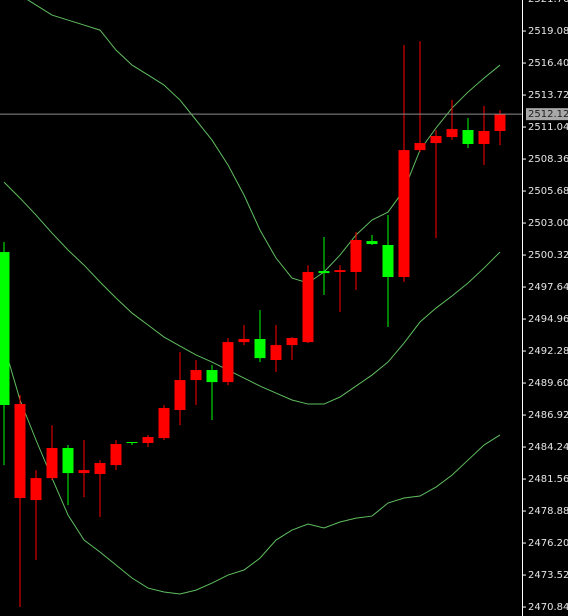 The height and width of the screenshot is (616, 568). What do you see at coordinates (548, 447) in the screenshot?
I see `y-tick-label: 2484.24` at bounding box center [548, 447].